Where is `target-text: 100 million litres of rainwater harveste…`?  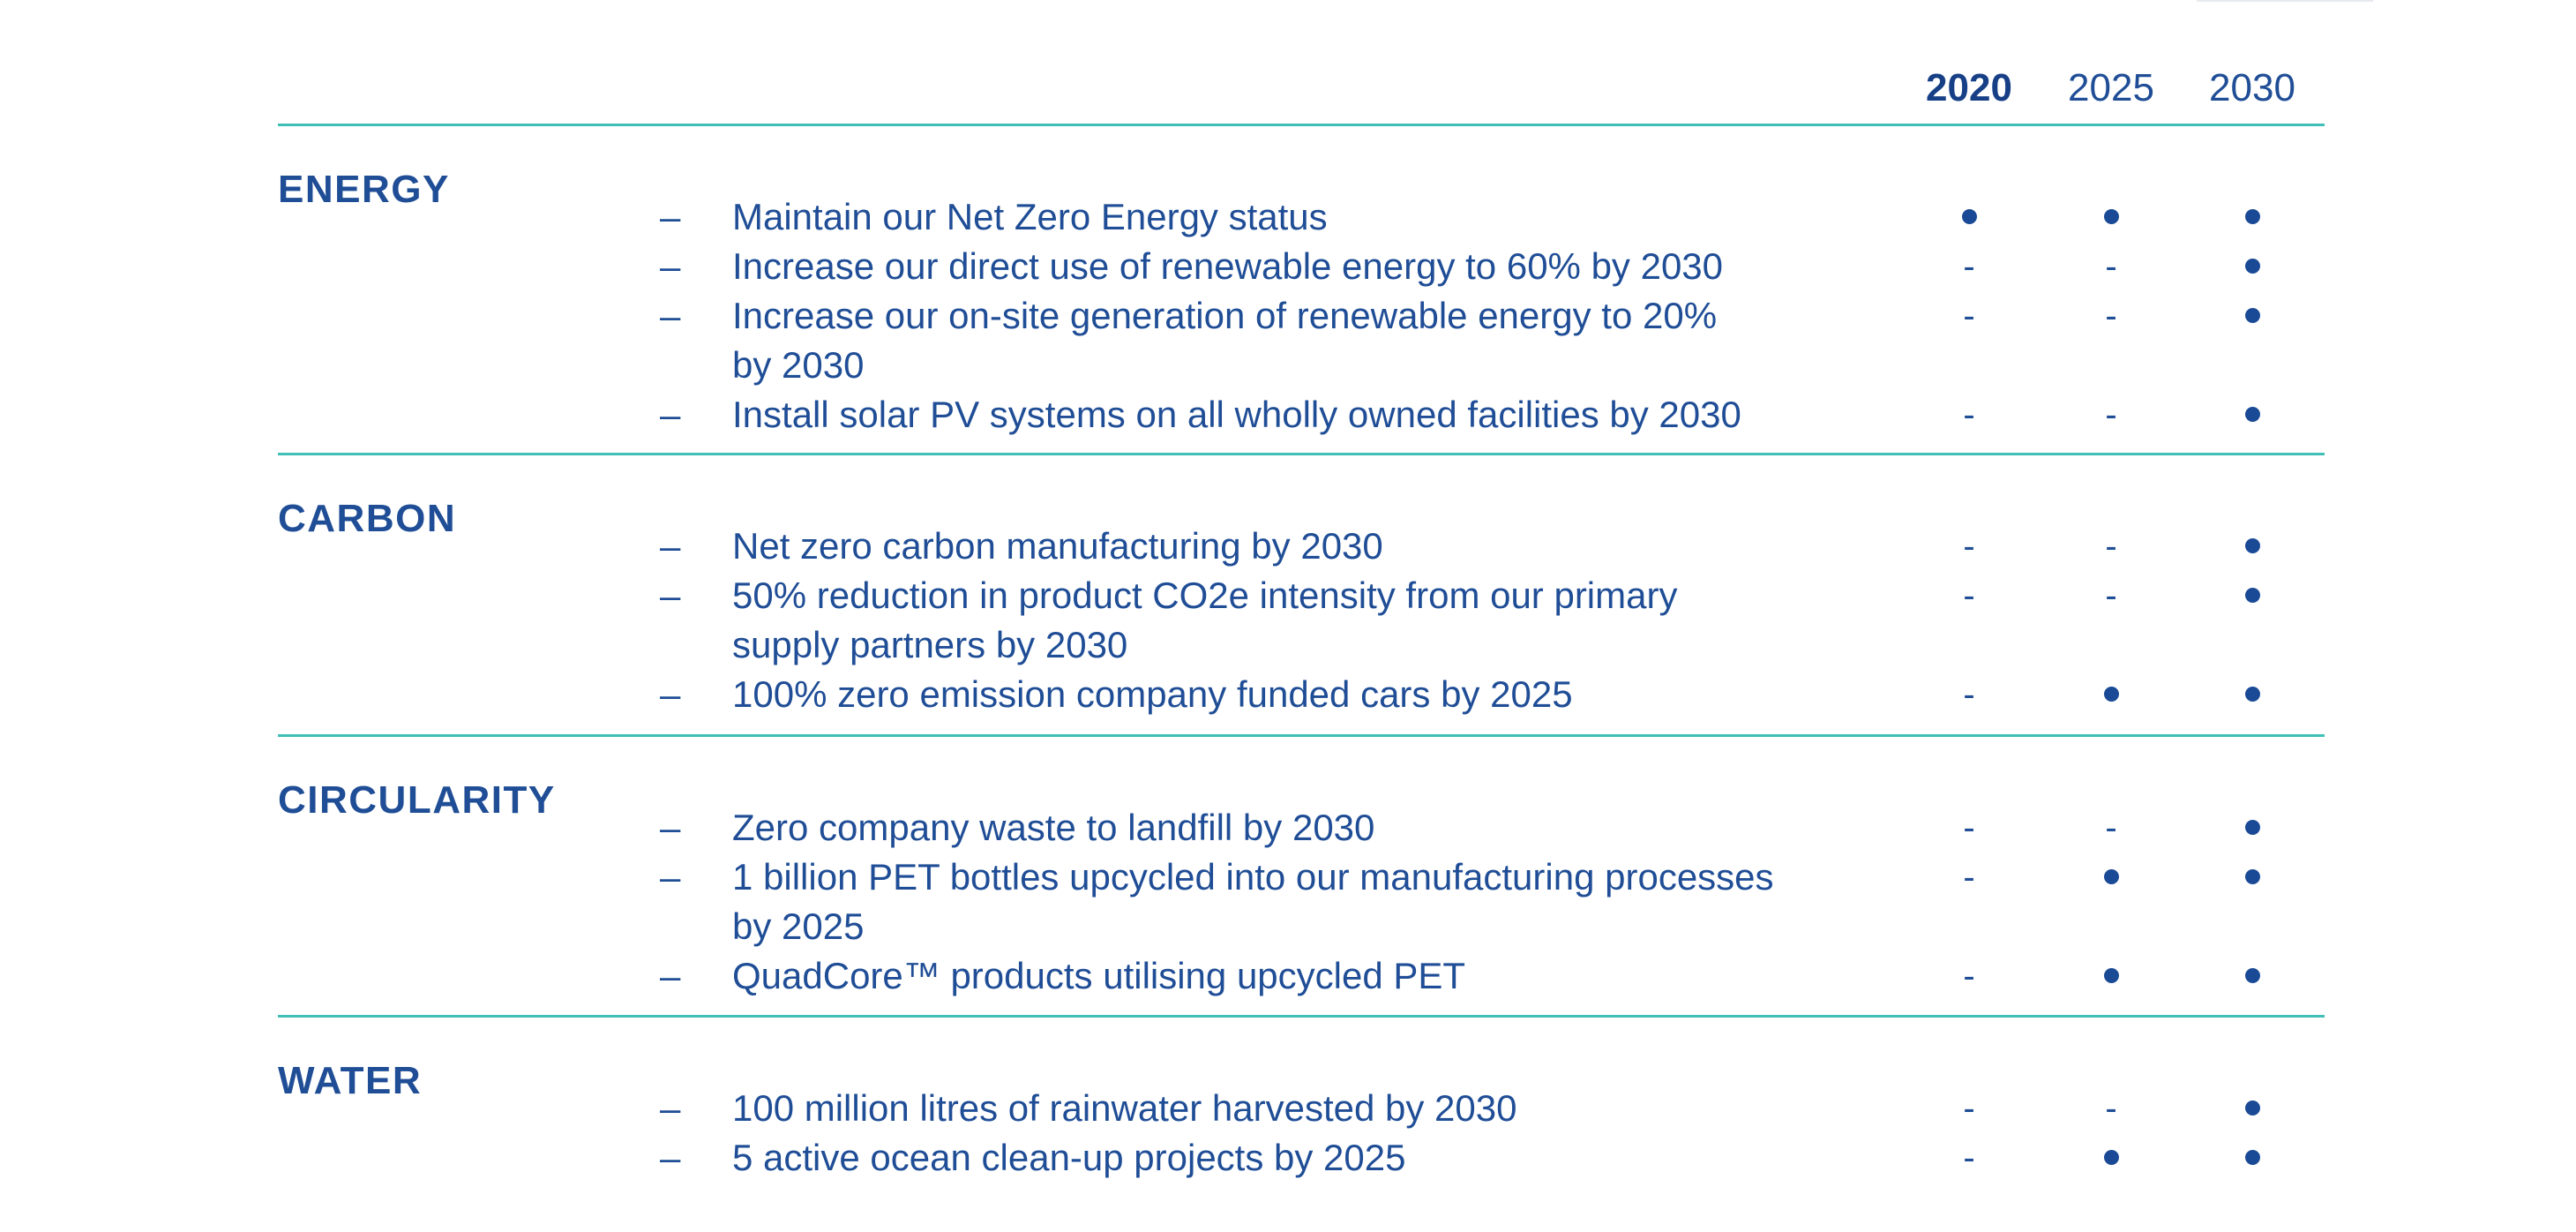 target-text: 100 million litres of rainwater harveste… is located at coordinates (1314, 1108).